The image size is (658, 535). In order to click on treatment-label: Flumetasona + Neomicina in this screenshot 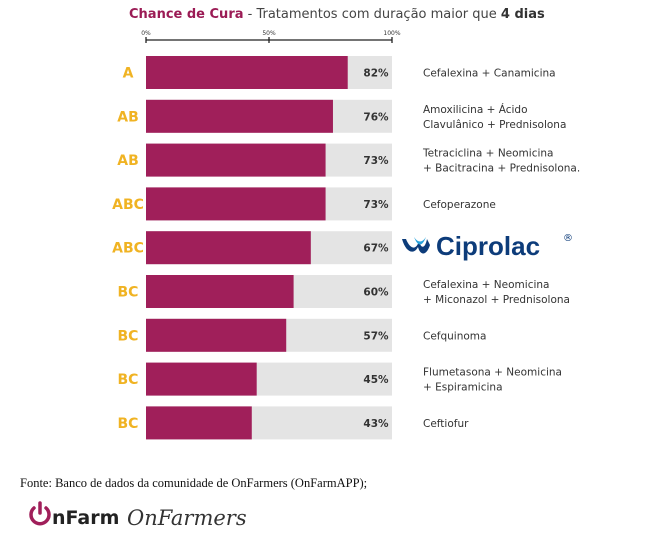, I will do `click(492, 373)`.